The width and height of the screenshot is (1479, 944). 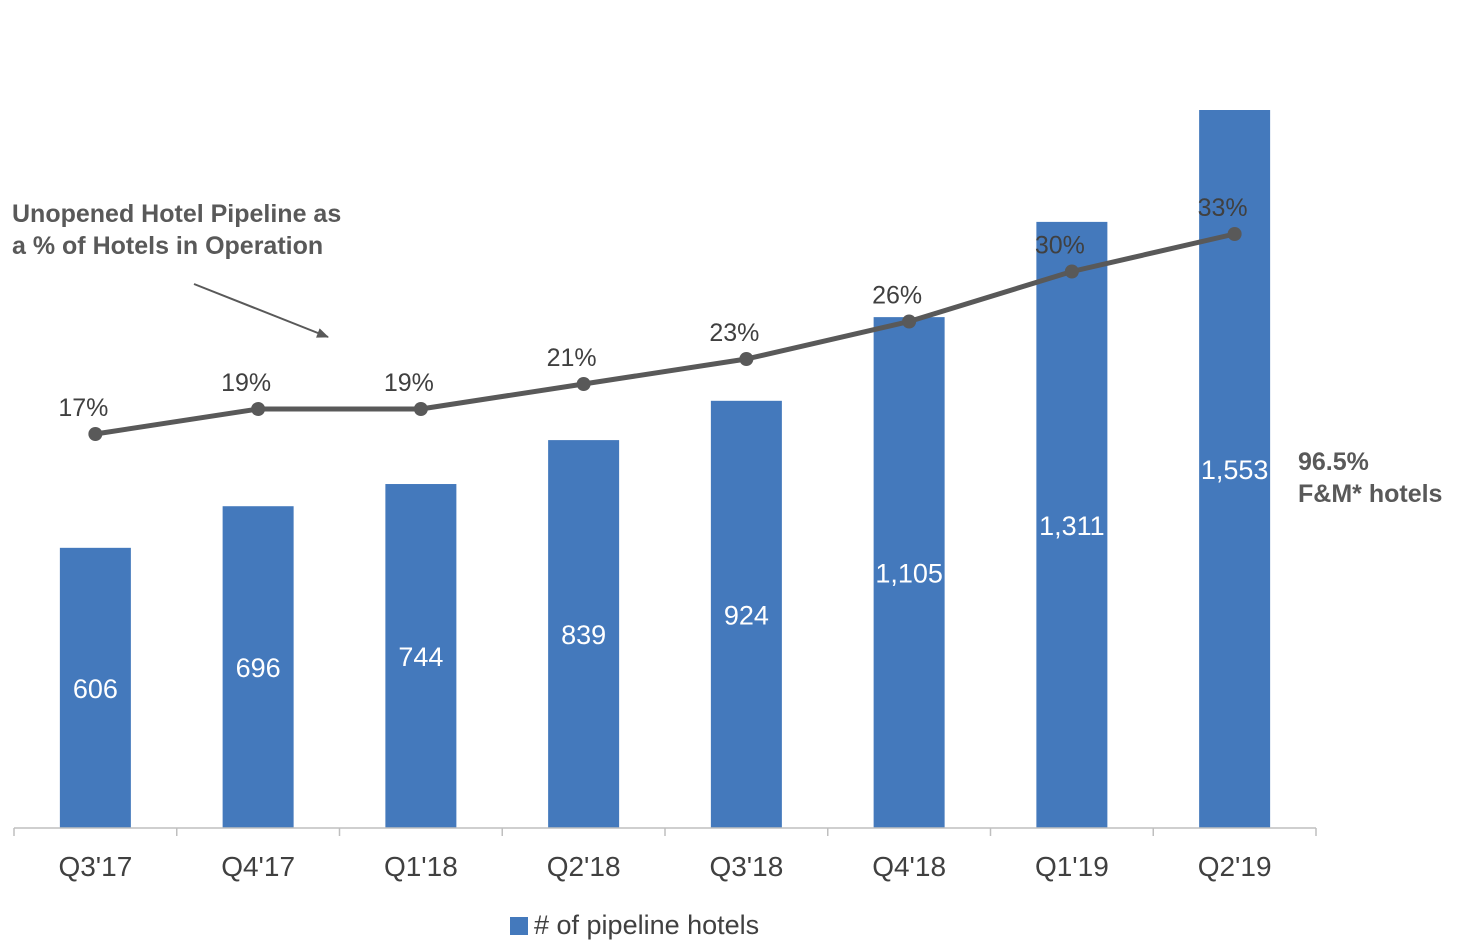 What do you see at coordinates (177, 214) in the screenshot?
I see `line-annotation-line-1: Unopened Hotel Pipeline as` at bounding box center [177, 214].